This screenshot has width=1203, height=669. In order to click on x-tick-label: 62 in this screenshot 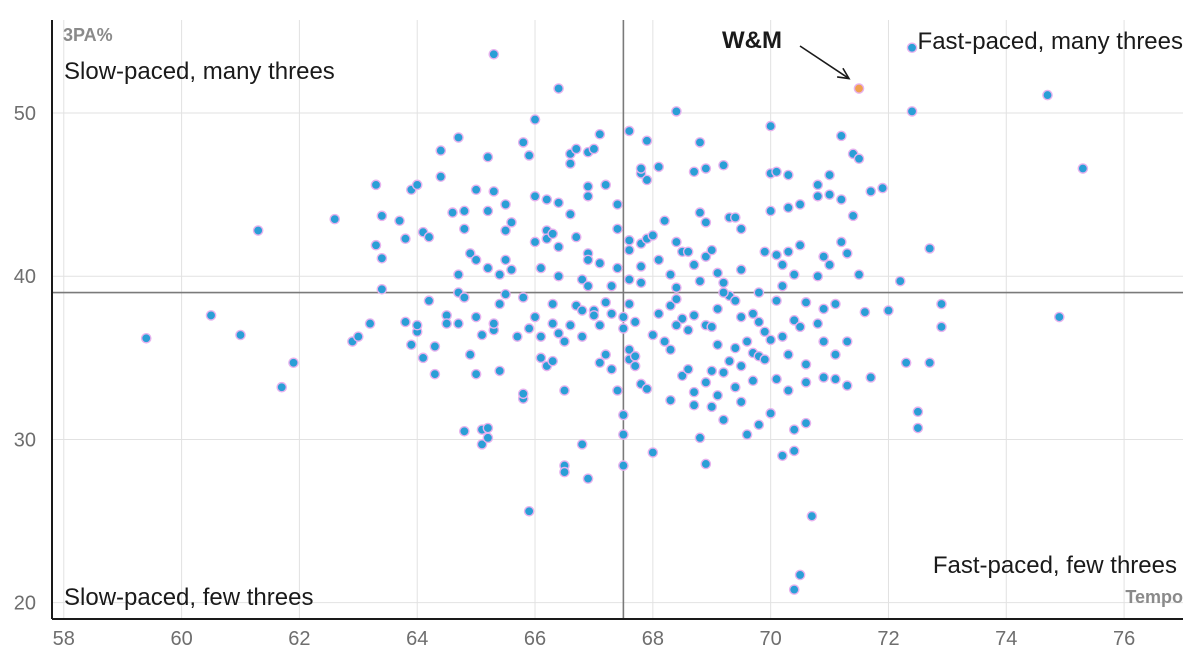, I will do `click(299, 639)`.